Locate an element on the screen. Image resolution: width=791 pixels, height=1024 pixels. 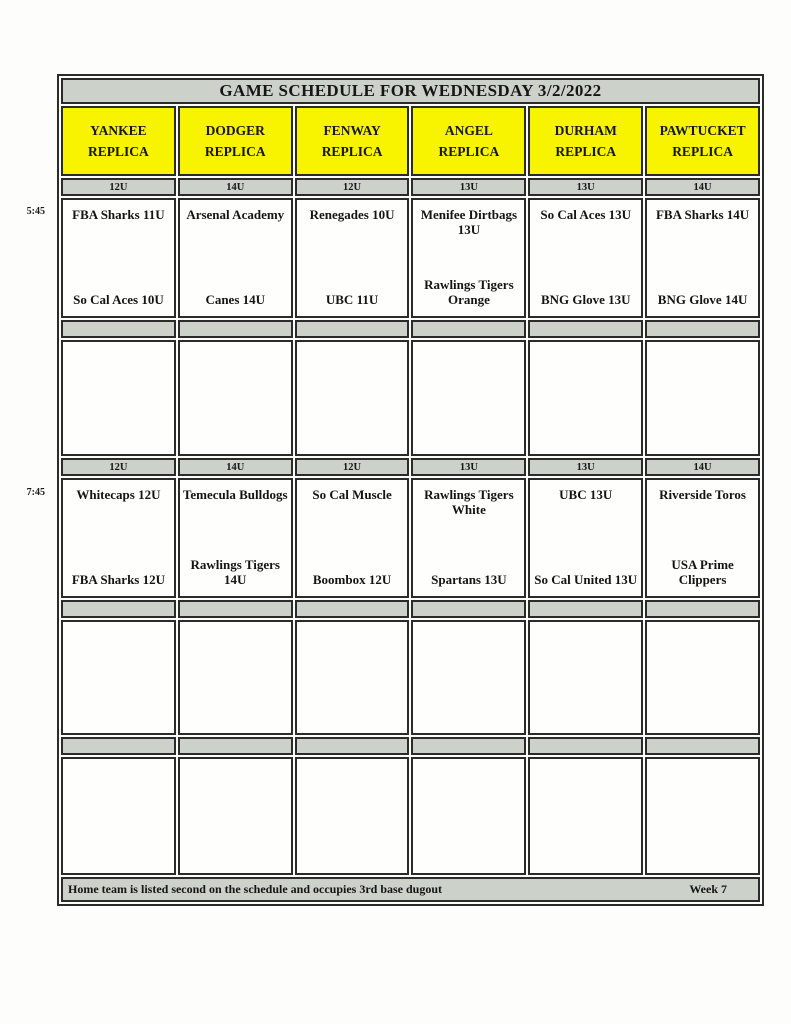
home-team: So Cal Aces 10U is located at coordinates (118, 300).